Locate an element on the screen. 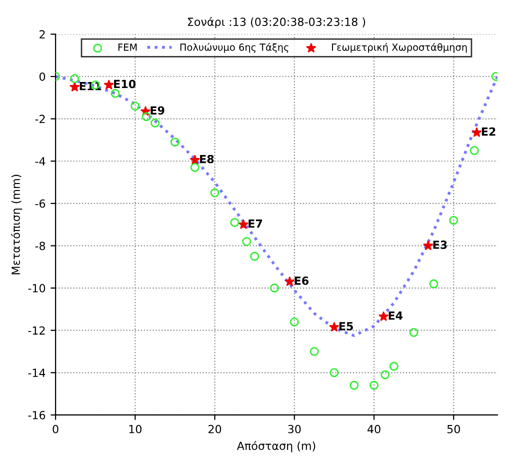 The image size is (505, 456). legend-label: Γεωμετρική Χωροστάθμηση is located at coordinates (399, 47).